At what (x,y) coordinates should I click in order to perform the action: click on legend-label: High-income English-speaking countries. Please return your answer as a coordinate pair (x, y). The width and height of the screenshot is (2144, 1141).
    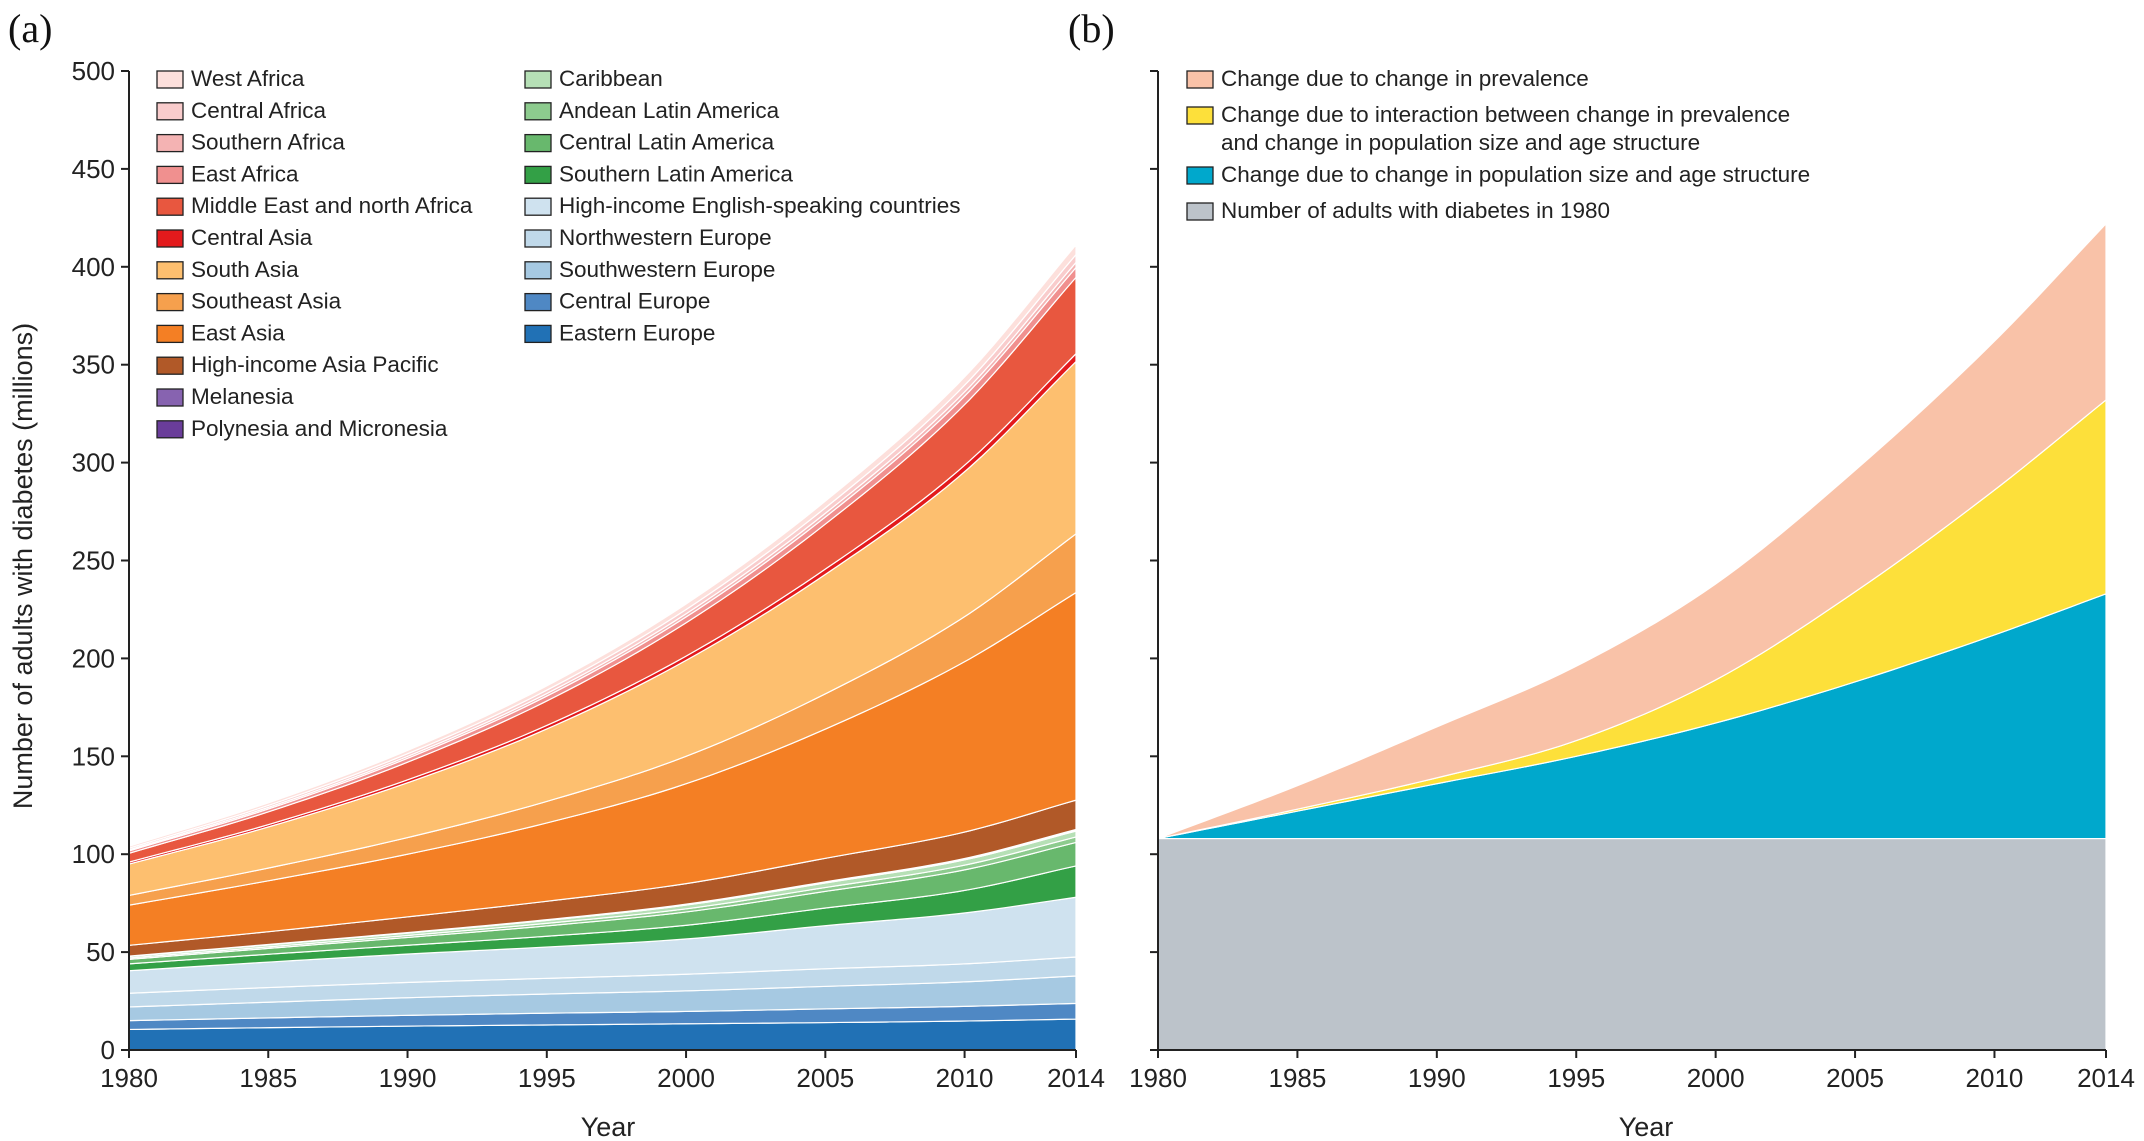
    Looking at the image, I should click on (759, 205).